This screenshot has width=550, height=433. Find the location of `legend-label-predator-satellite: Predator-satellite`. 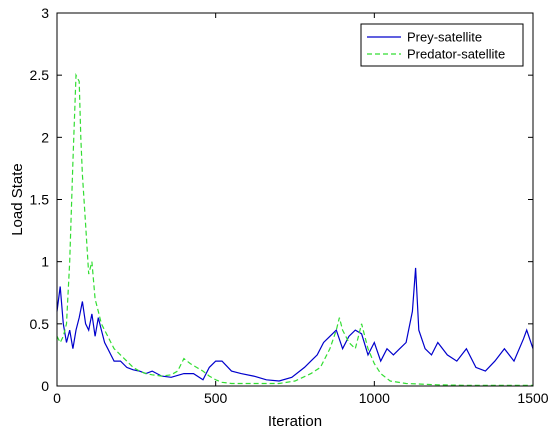

legend-label-predator-satellite: Predator-satellite is located at coordinates (456, 54).